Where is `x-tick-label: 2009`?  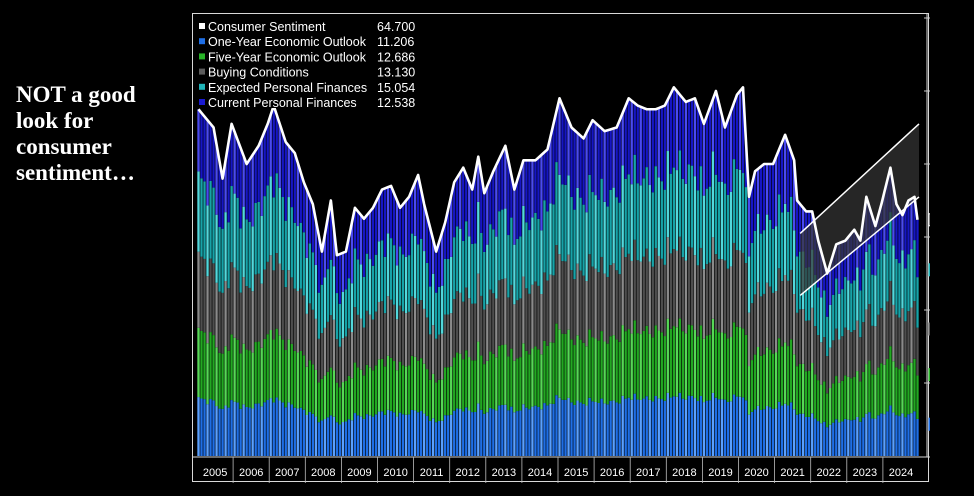
x-tick-label: 2009 is located at coordinates (359, 473).